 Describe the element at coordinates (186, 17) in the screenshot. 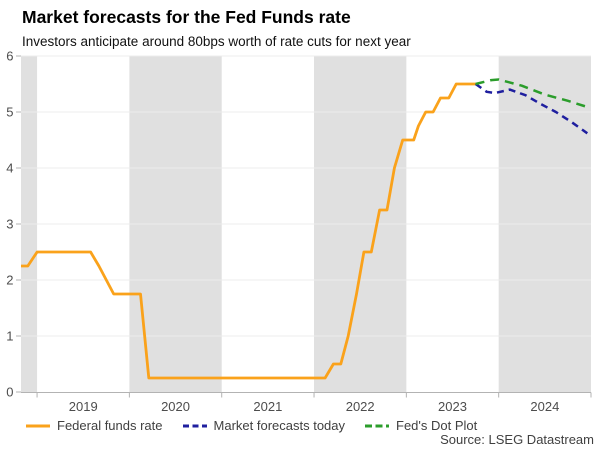

I see `chart-title: Market forecasts for the Fed Funds rate` at that location.